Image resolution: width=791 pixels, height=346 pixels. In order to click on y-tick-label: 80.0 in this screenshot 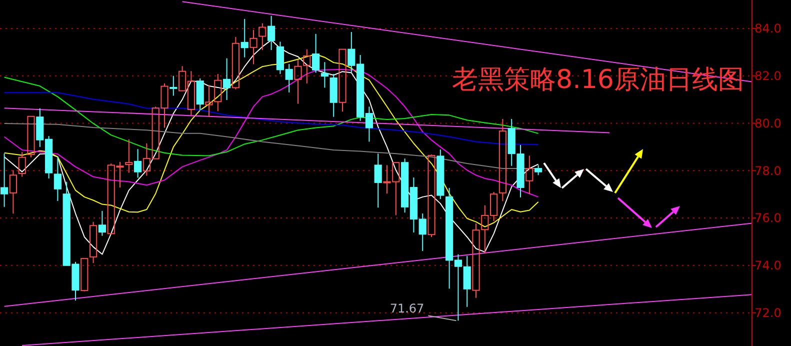, I will do `click(768, 123)`.